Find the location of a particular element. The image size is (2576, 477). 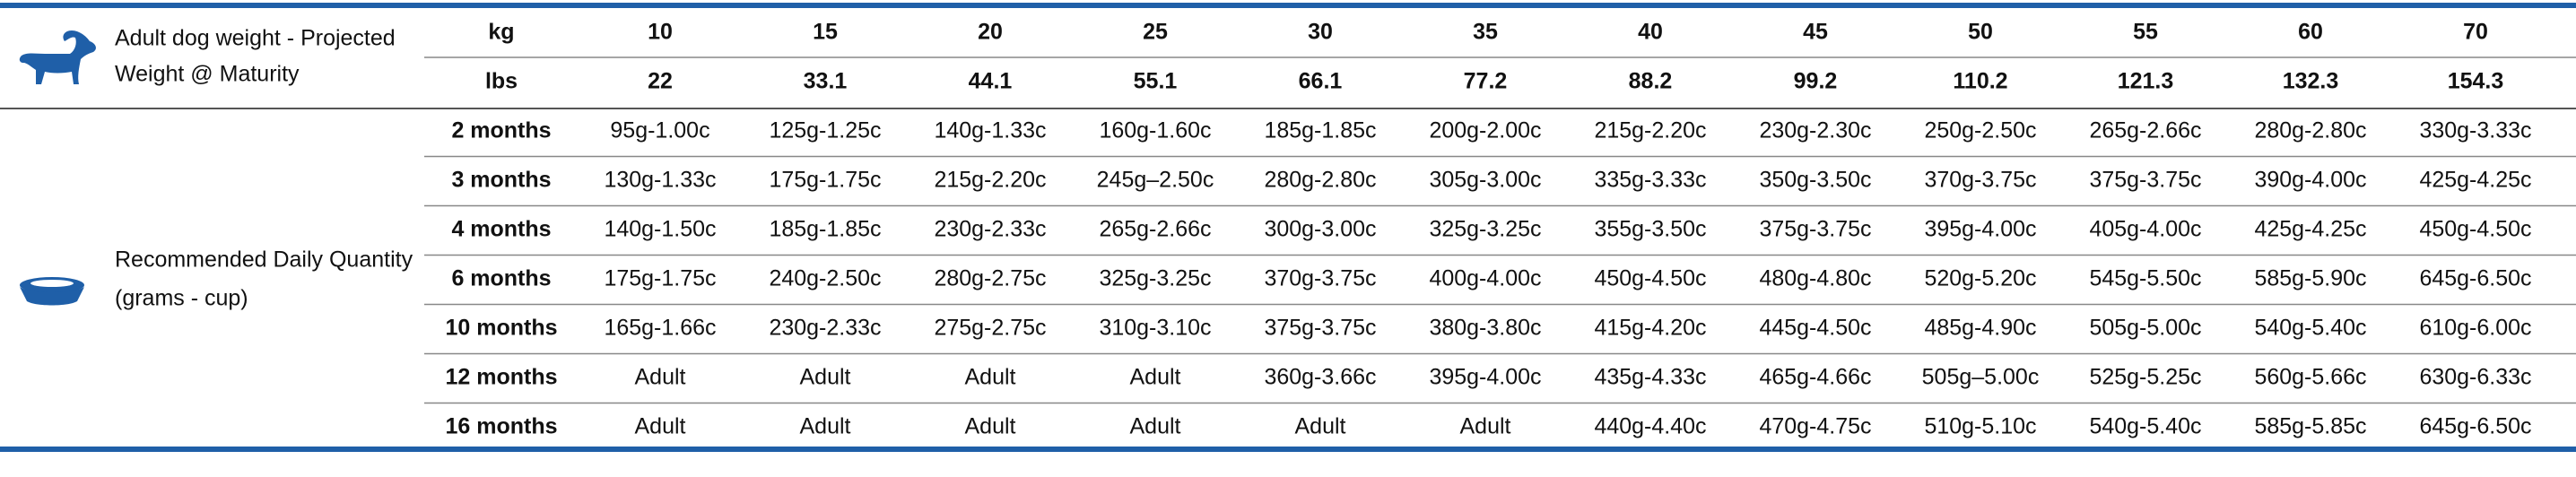

kg-value: 35 is located at coordinates (1485, 32).